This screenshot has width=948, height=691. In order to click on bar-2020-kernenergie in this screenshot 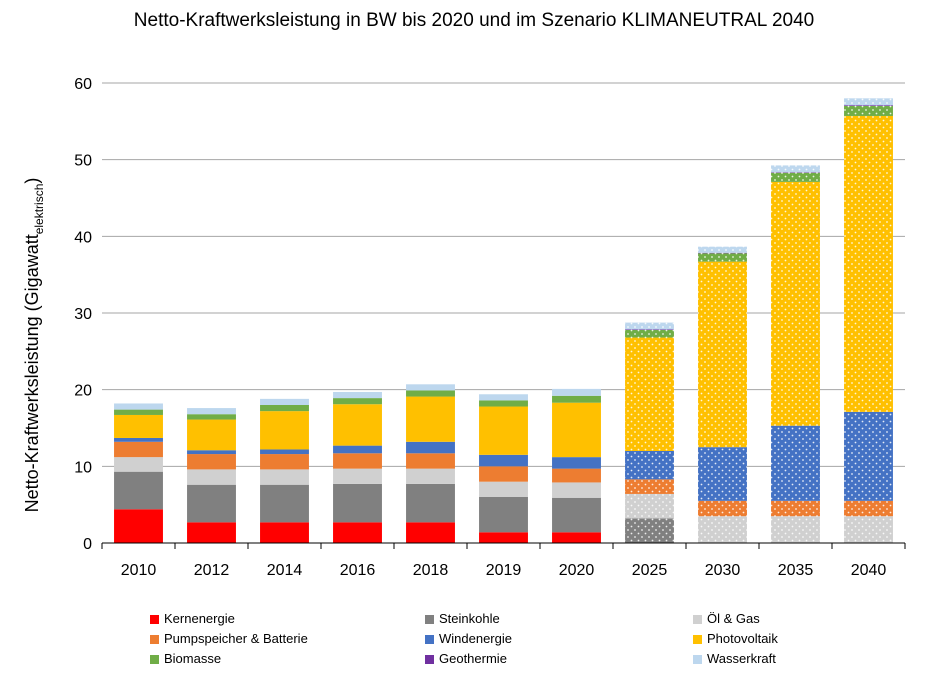, I will do `click(576, 537)`.